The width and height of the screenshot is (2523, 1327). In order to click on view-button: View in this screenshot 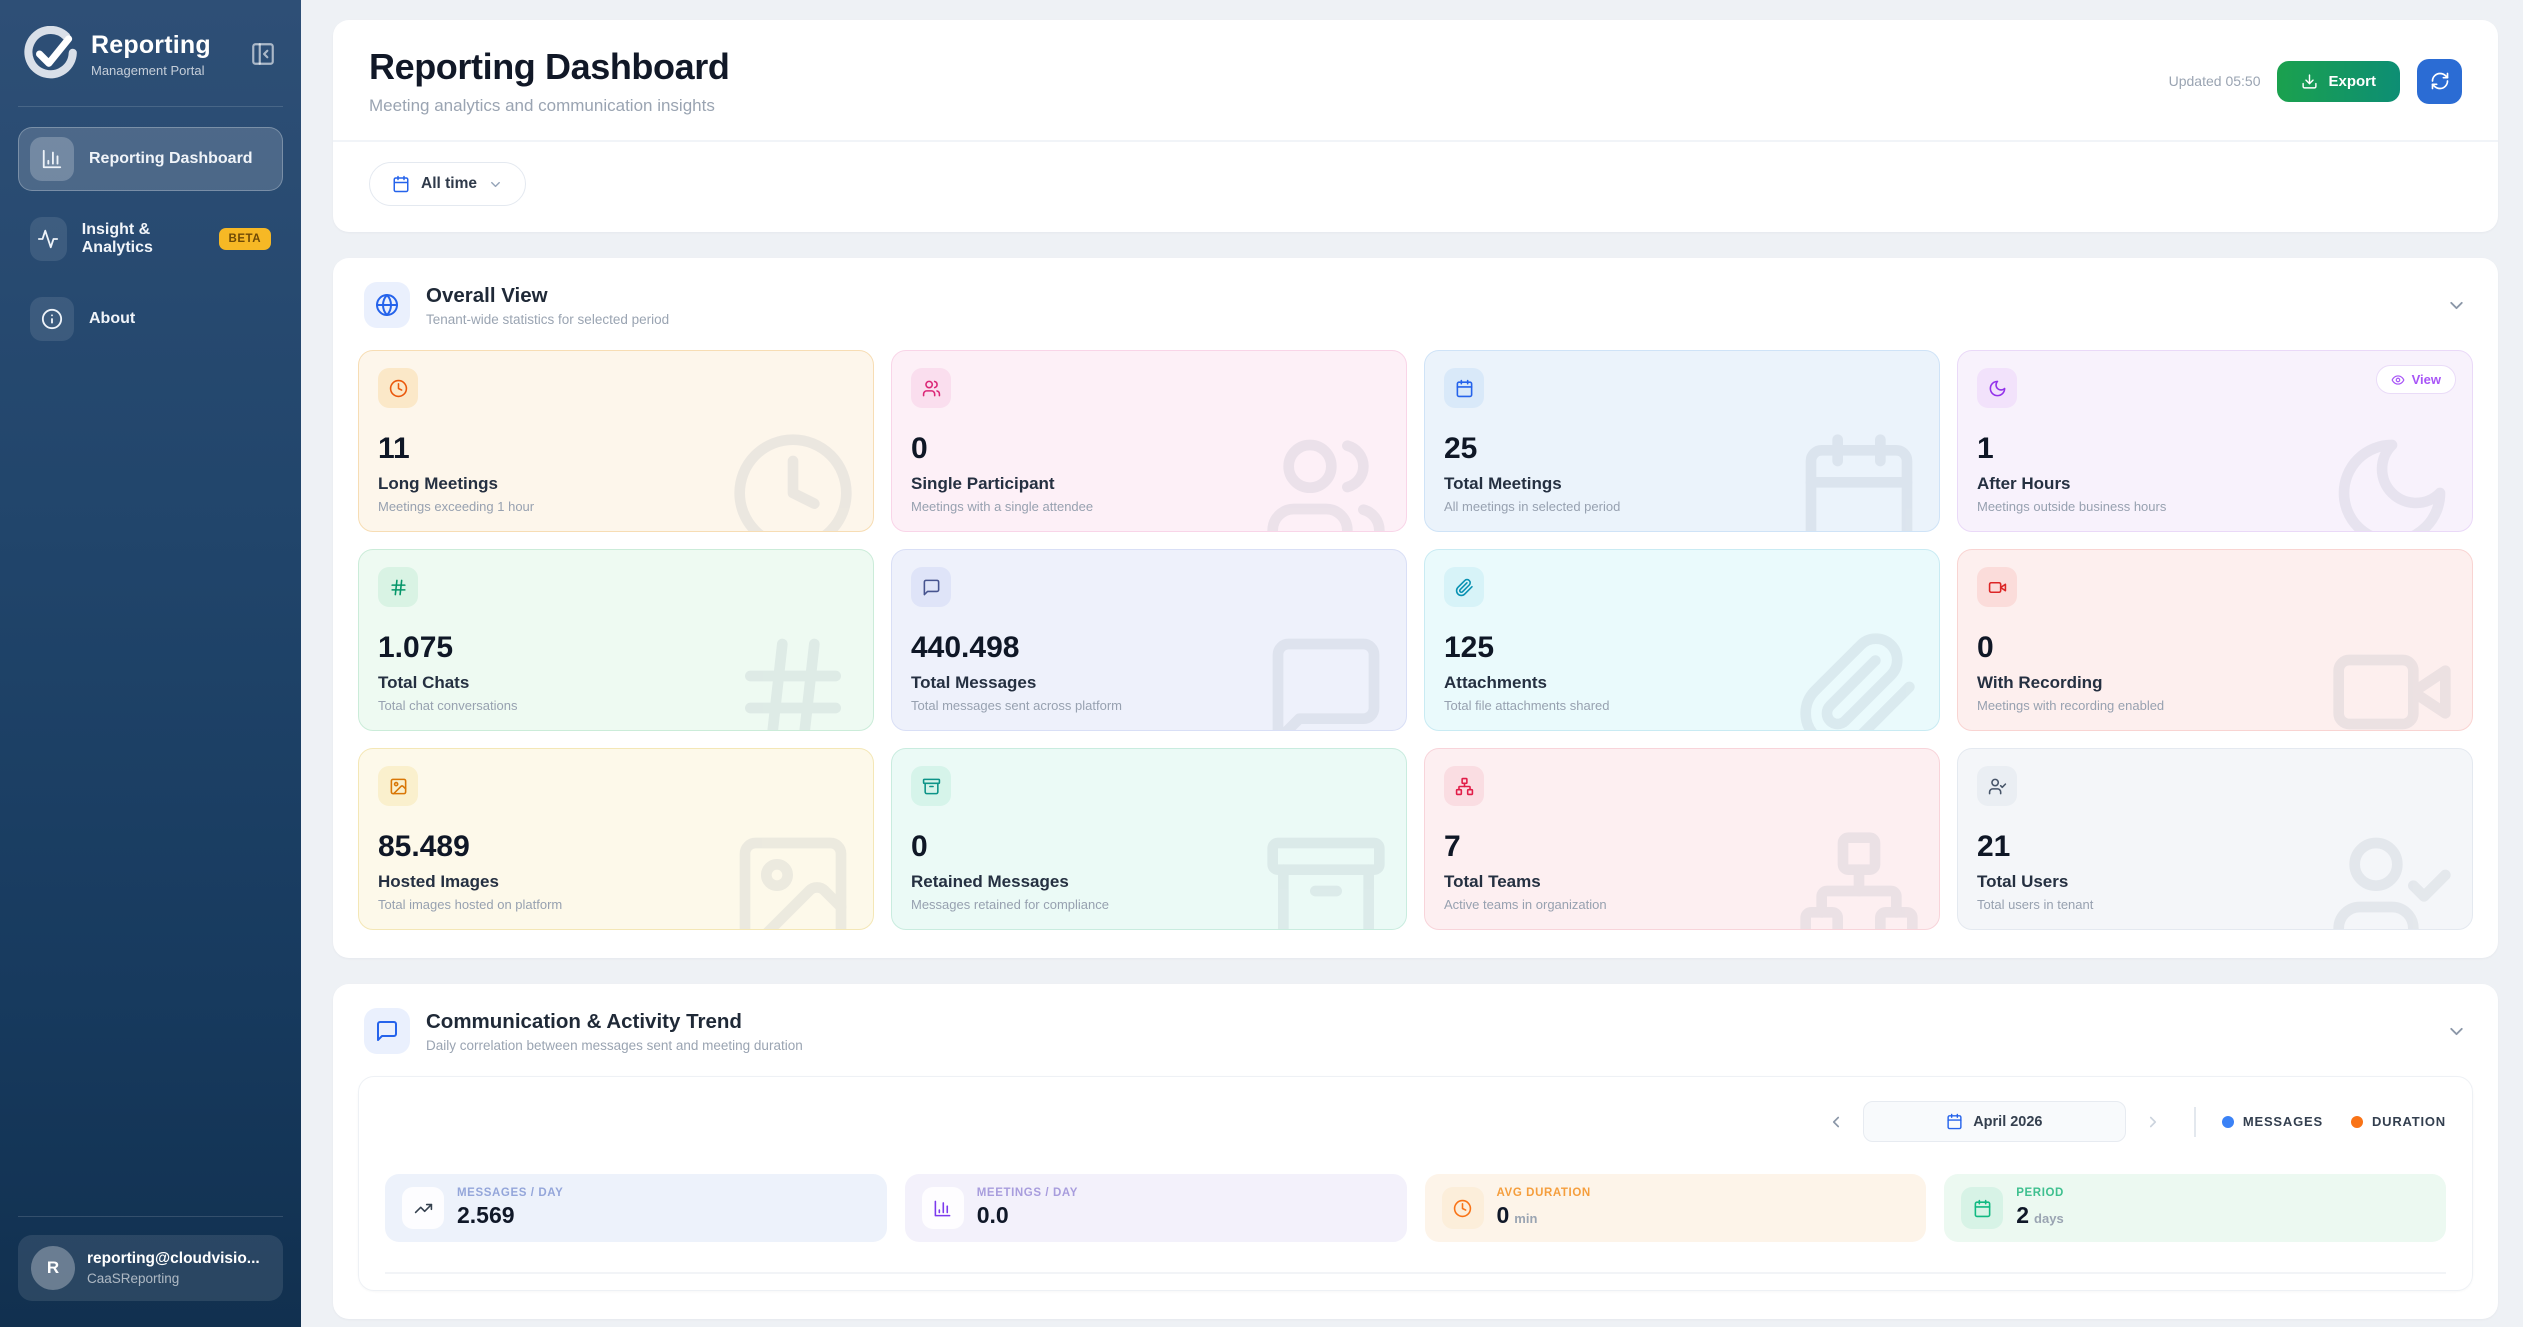, I will do `click(2415, 379)`.